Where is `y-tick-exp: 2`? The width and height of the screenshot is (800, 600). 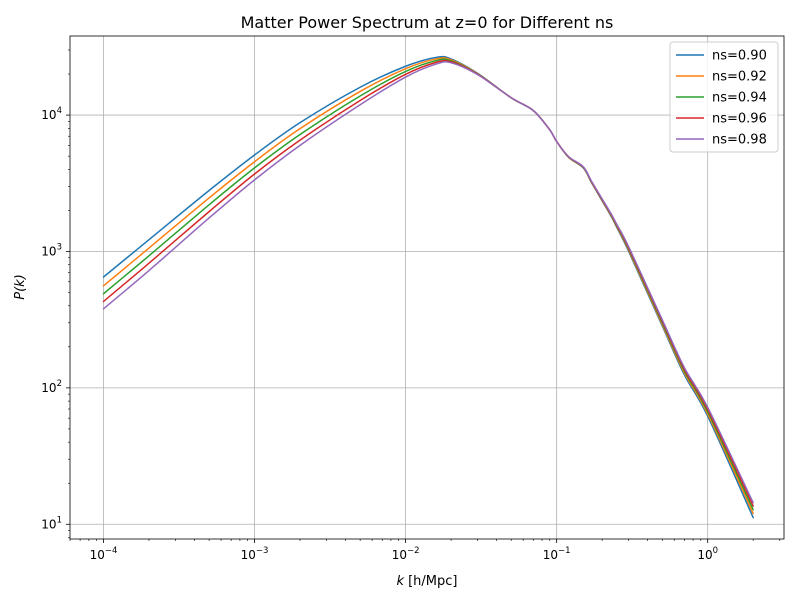
y-tick-exp: 2 is located at coordinates (59, 384).